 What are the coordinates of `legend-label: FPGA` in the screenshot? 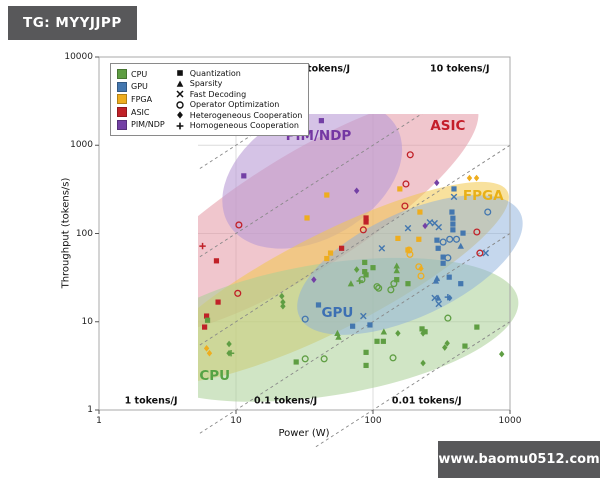 It's located at (142, 99).